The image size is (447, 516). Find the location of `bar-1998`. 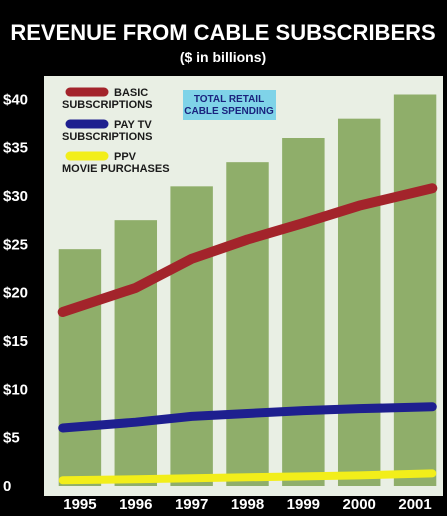

bar-1998 is located at coordinates (247, 324).